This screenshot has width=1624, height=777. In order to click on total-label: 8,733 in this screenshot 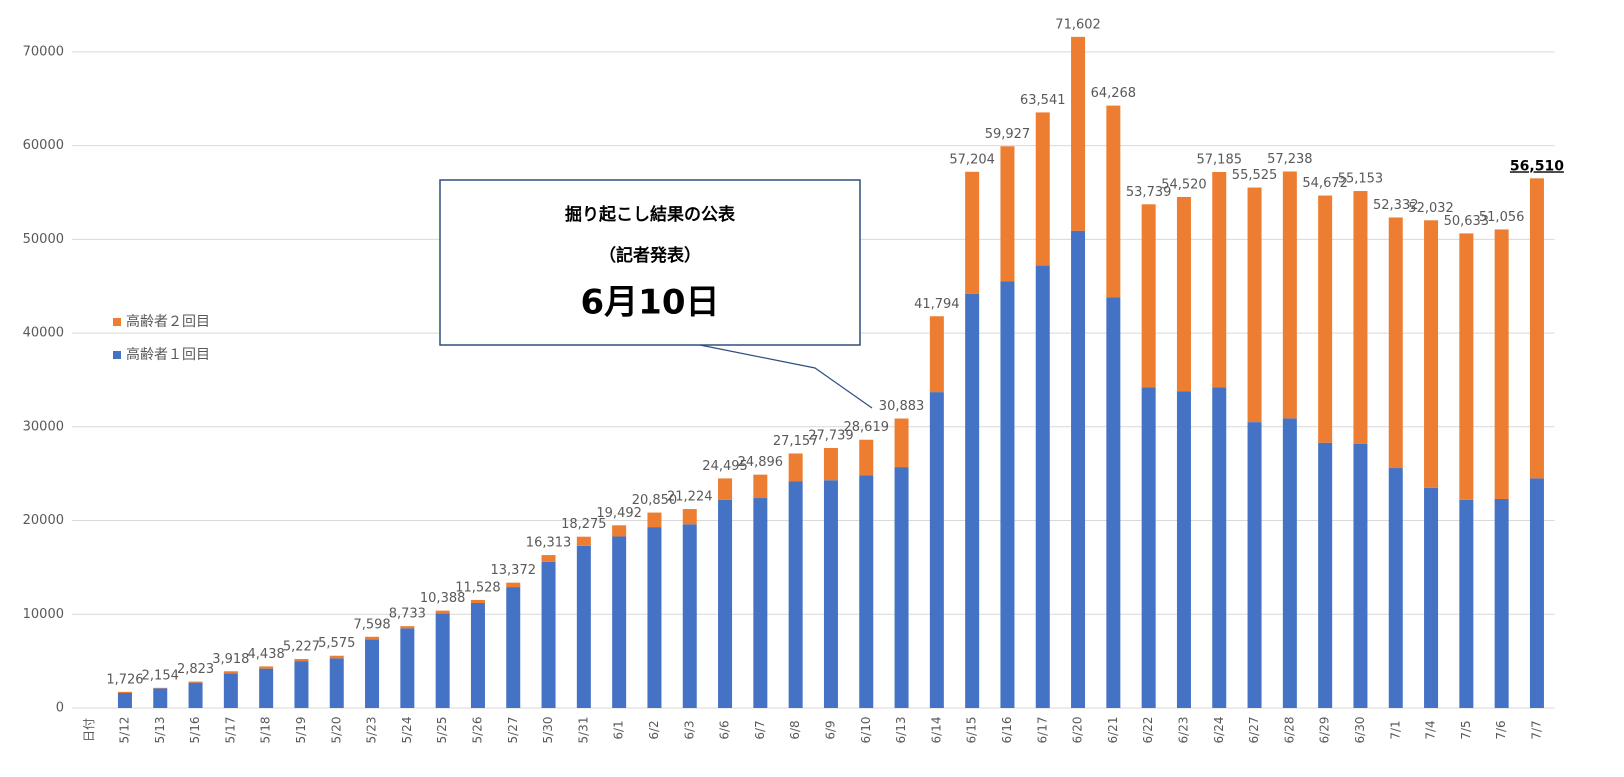, I will do `click(407, 614)`.